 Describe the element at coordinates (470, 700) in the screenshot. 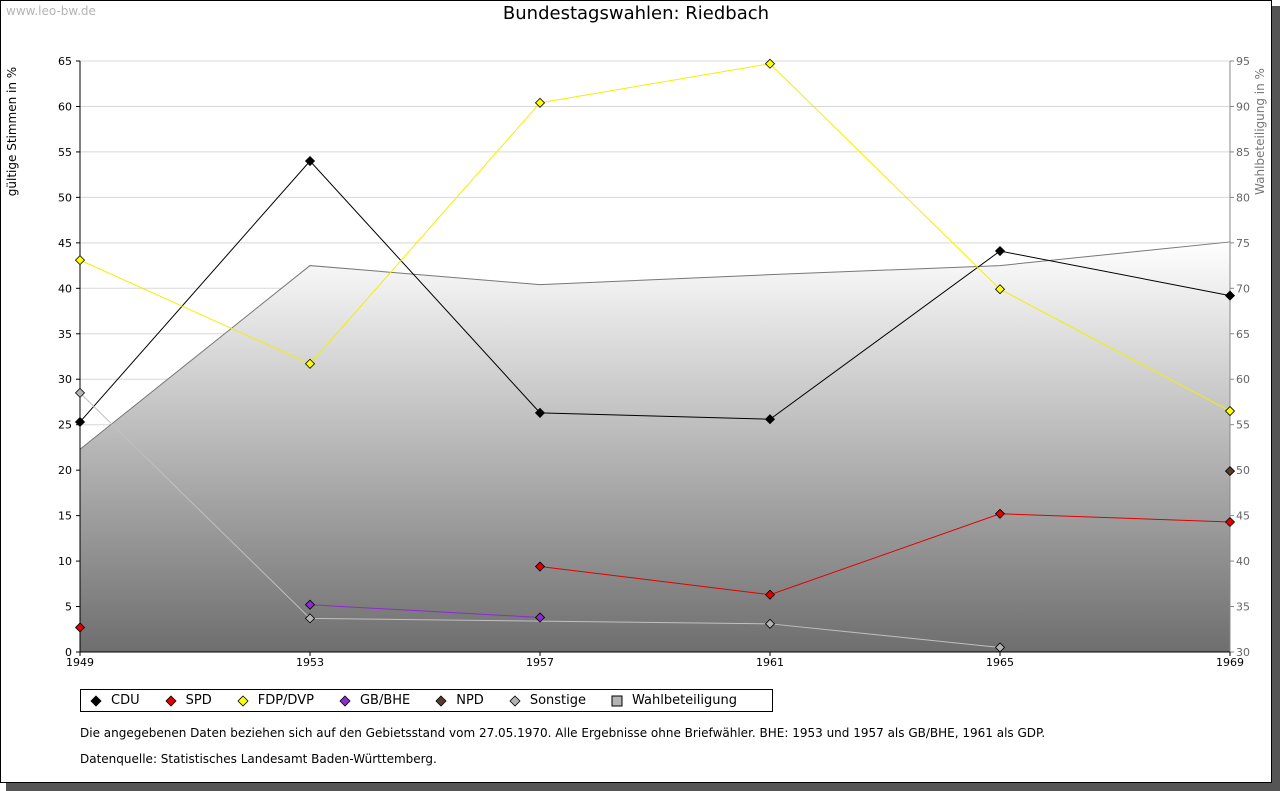

I see `legend-label: NPD` at that location.